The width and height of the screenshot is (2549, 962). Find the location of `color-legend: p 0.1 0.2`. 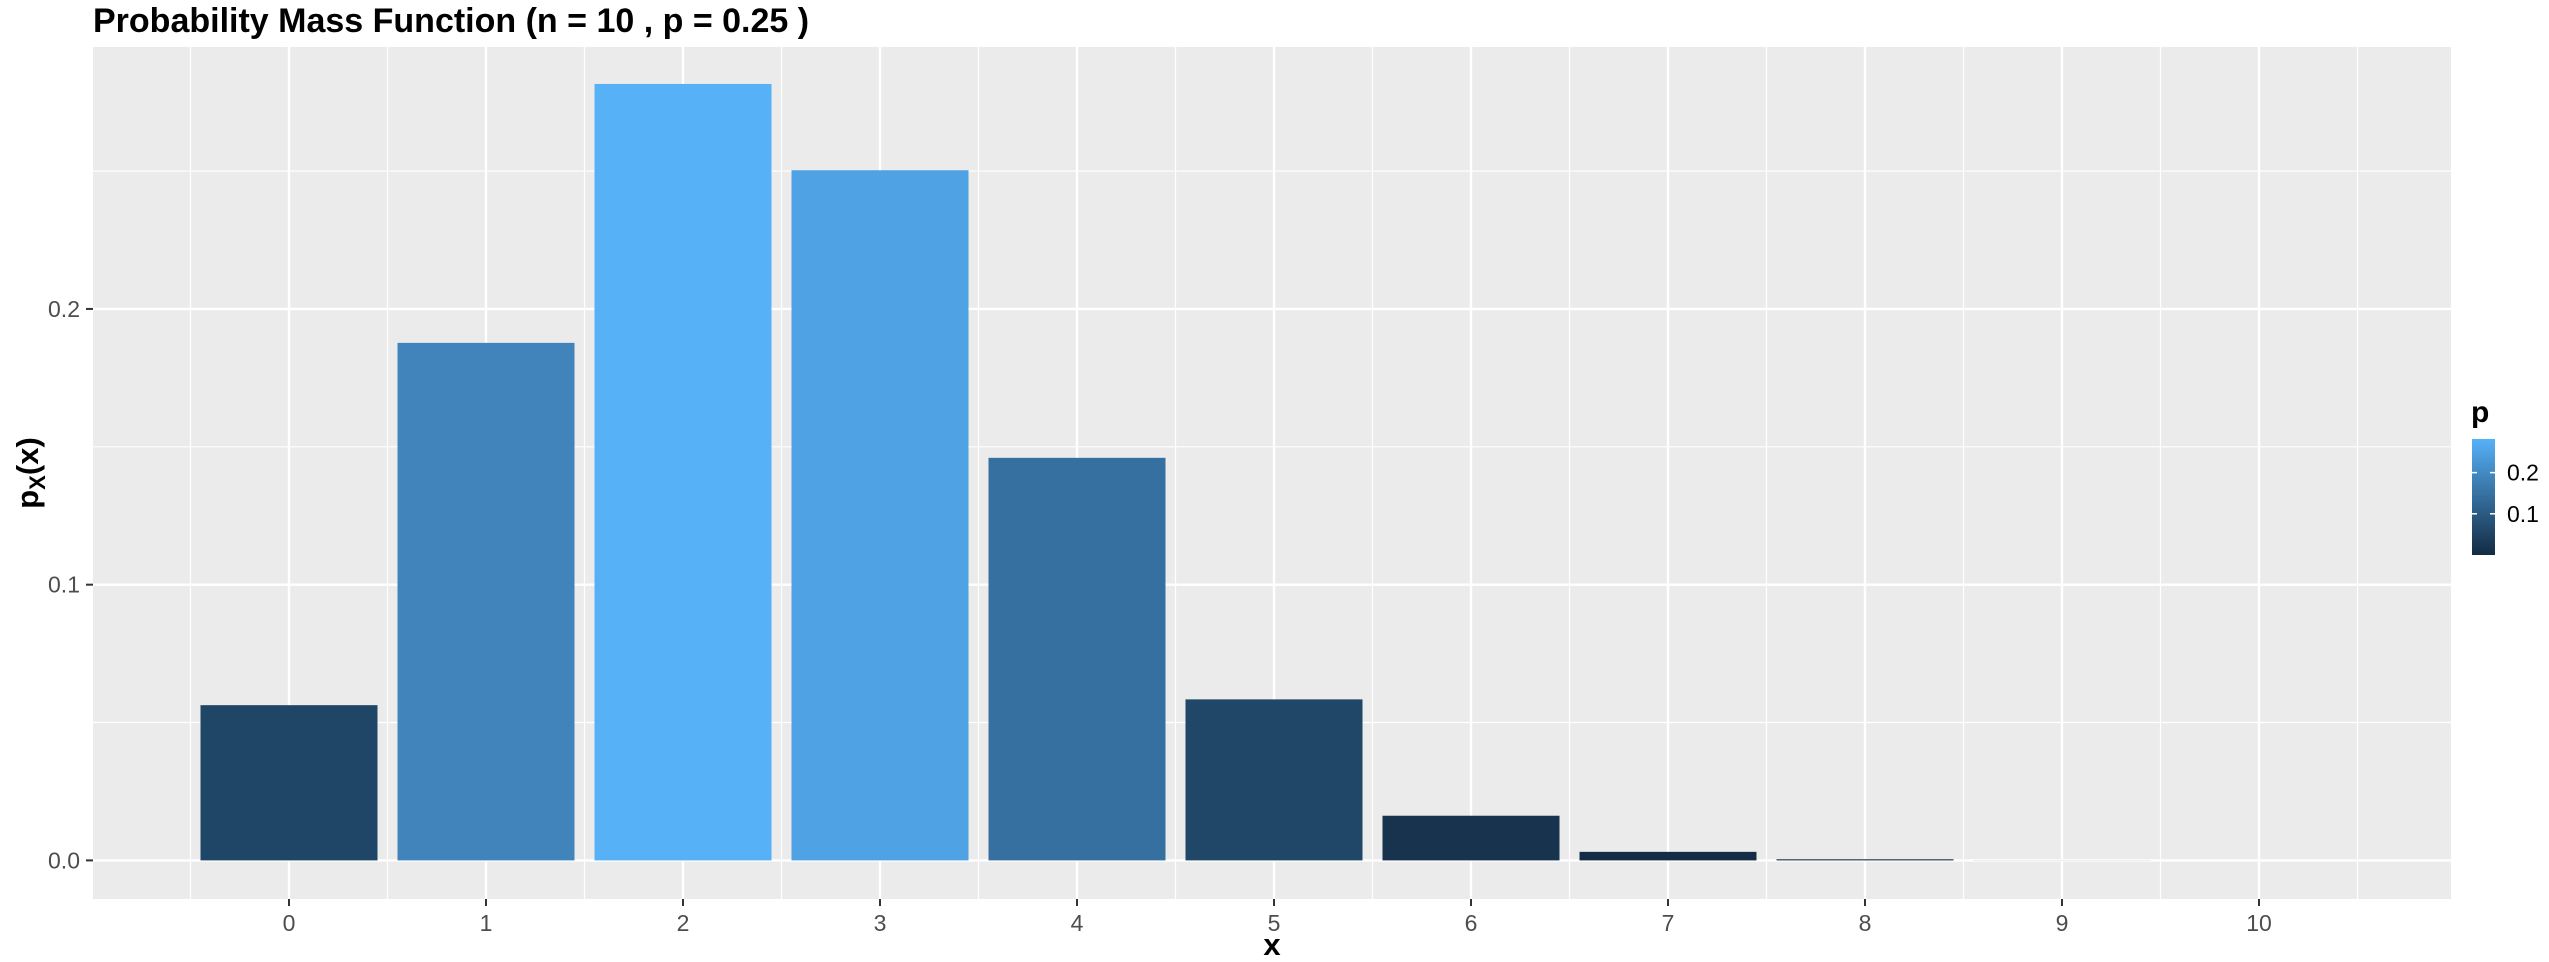

color-legend: p 0.1 0.2 is located at coordinates (2505, 475).